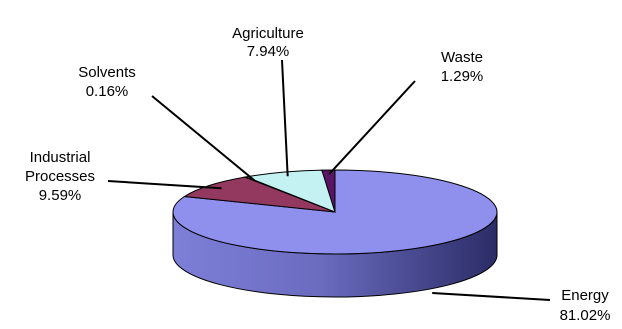  What do you see at coordinates (203, 138) in the screenshot?
I see `leader-line-solvents` at bounding box center [203, 138].